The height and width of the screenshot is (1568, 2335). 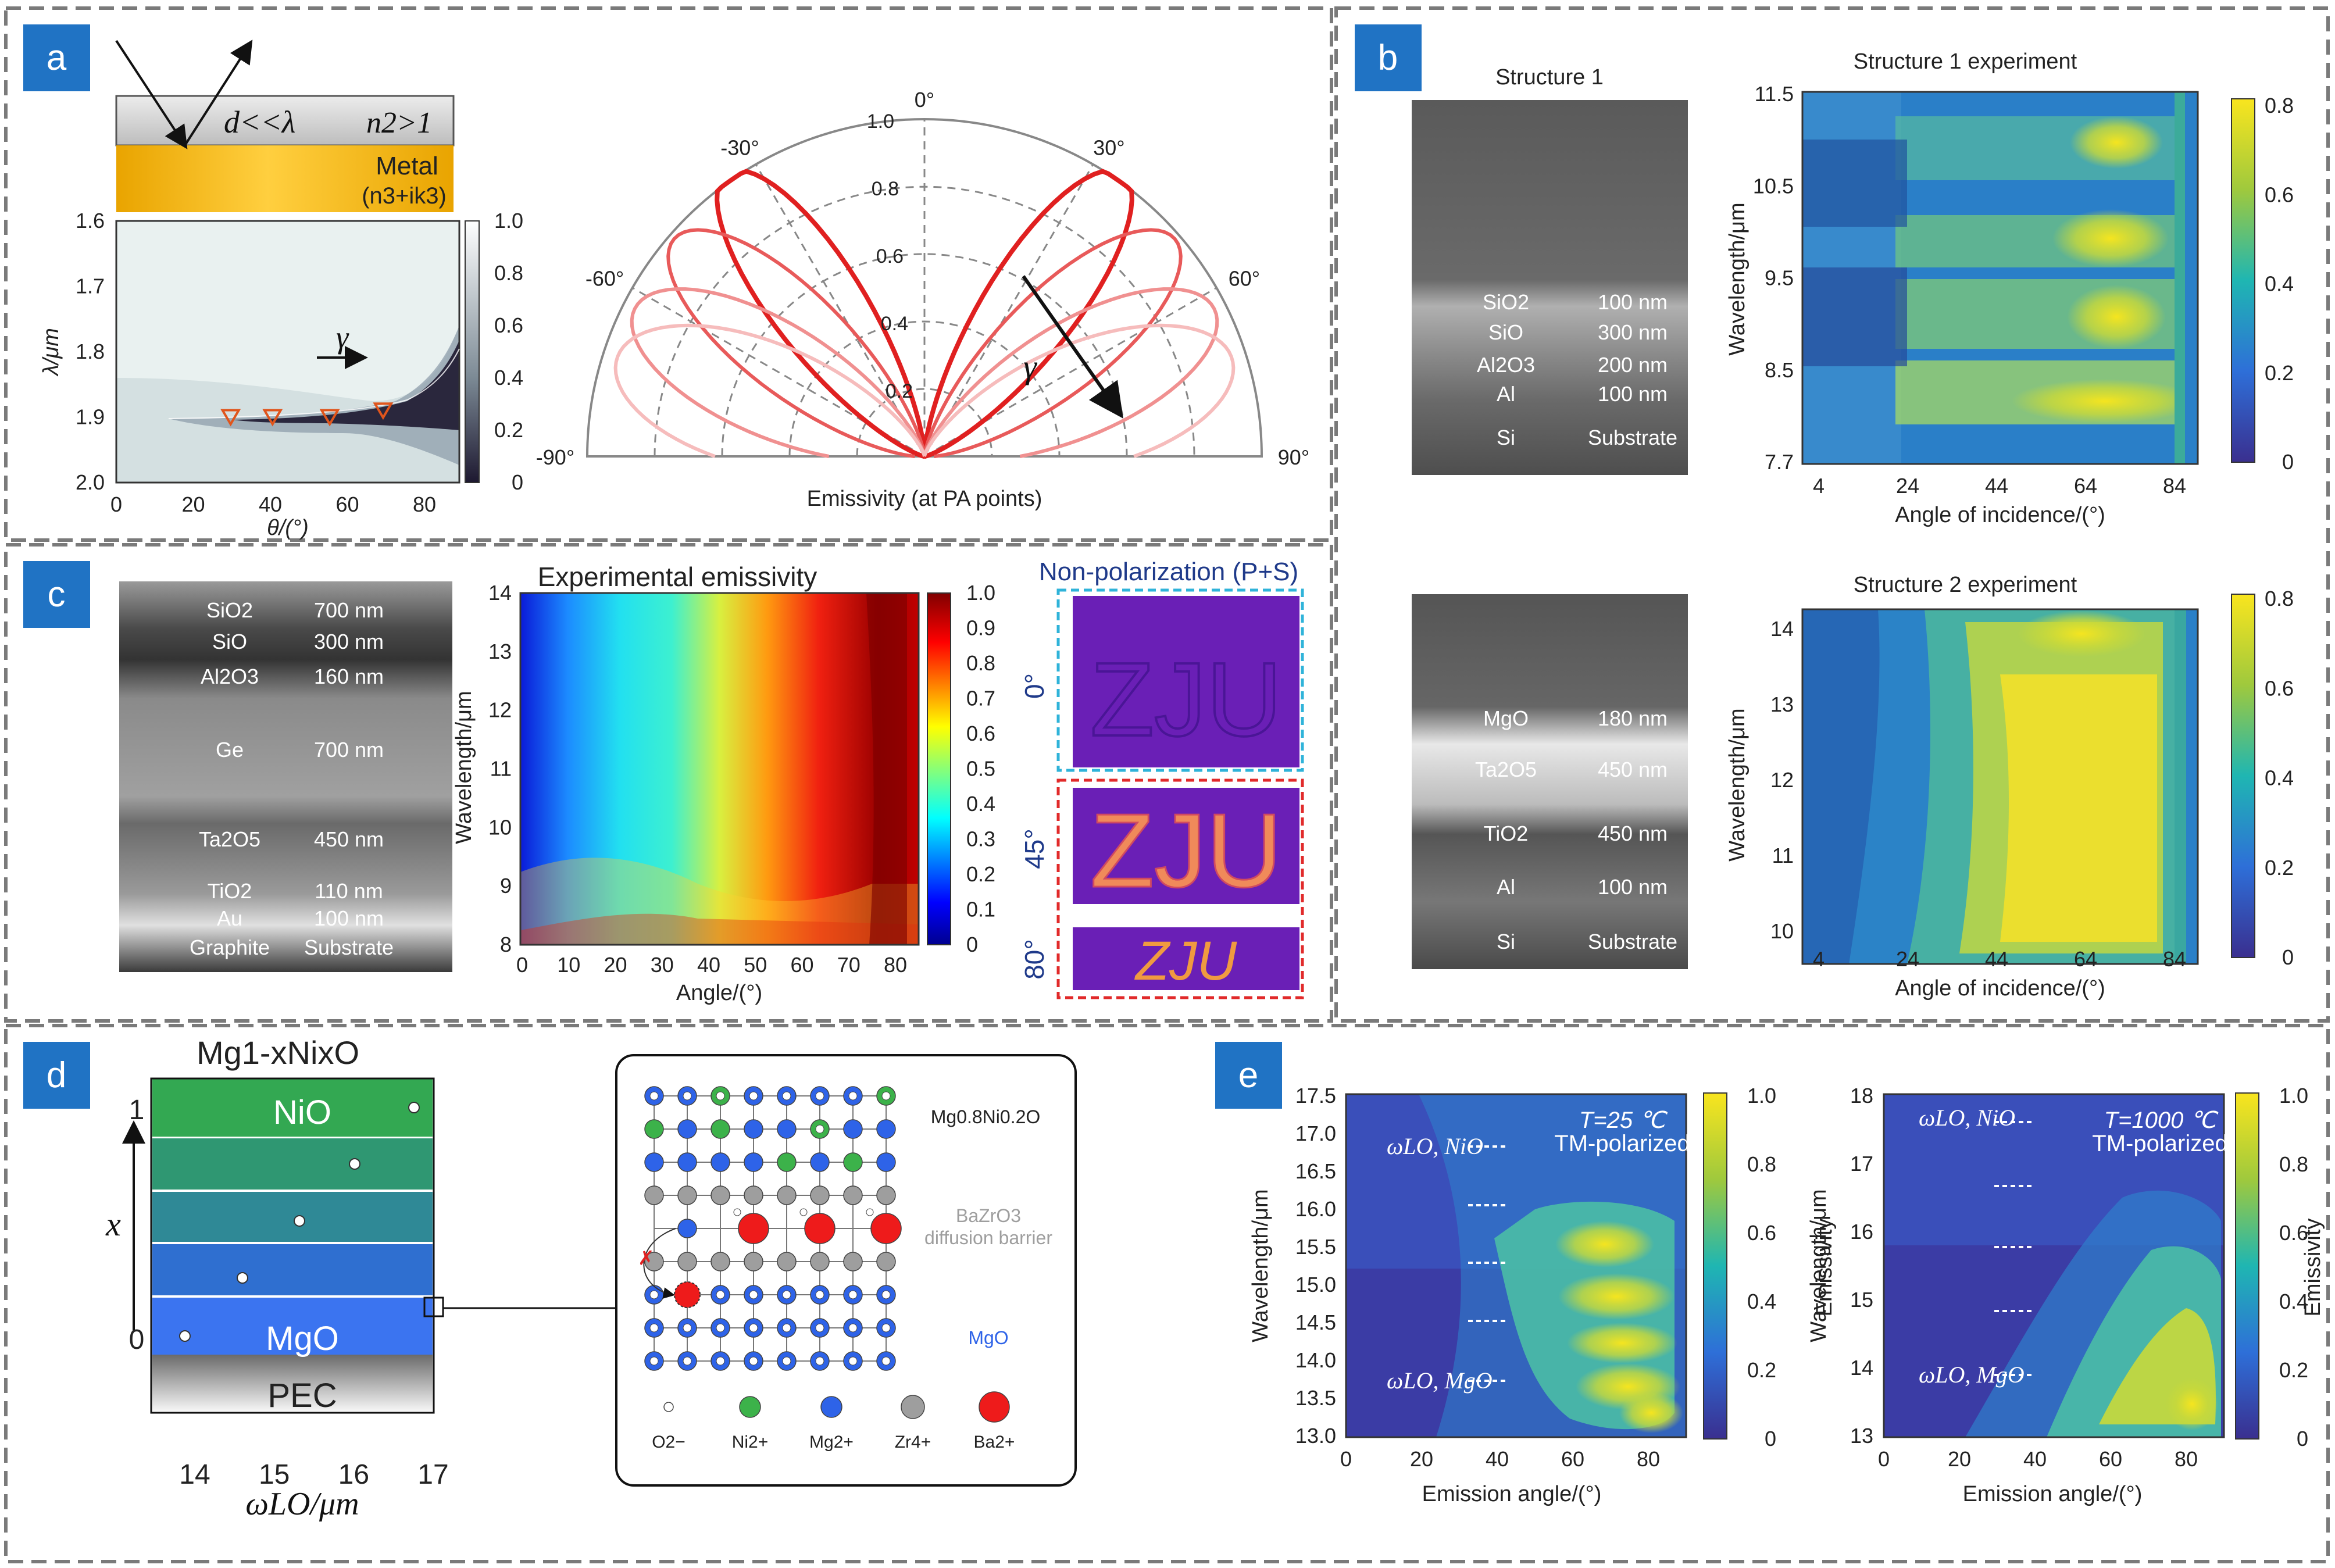 I want to click on thermal-45-80-frame, so click(x=1180, y=888).